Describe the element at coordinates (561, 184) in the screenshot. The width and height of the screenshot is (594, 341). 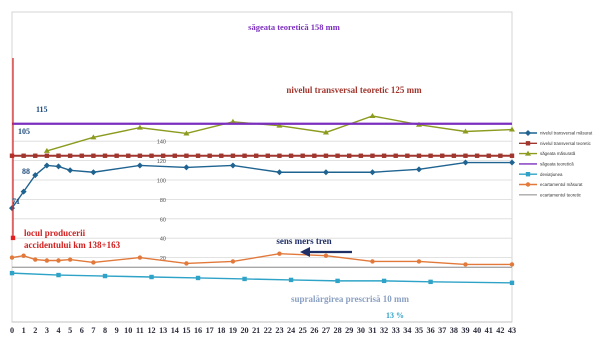
I see `legend-label: ecartamentul măsurat` at that location.